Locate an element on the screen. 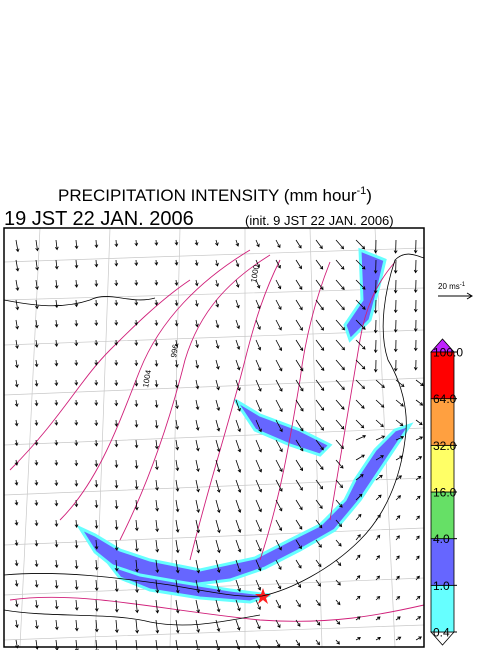  colorbar-tick-label: 16.0 is located at coordinates (445, 493).